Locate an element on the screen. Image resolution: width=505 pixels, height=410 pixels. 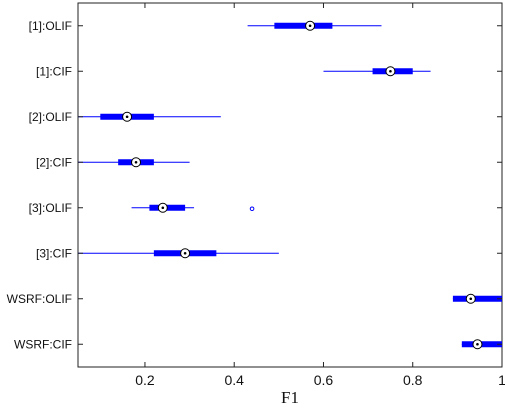
category-label: [2]:OLIF is located at coordinates (50, 117).